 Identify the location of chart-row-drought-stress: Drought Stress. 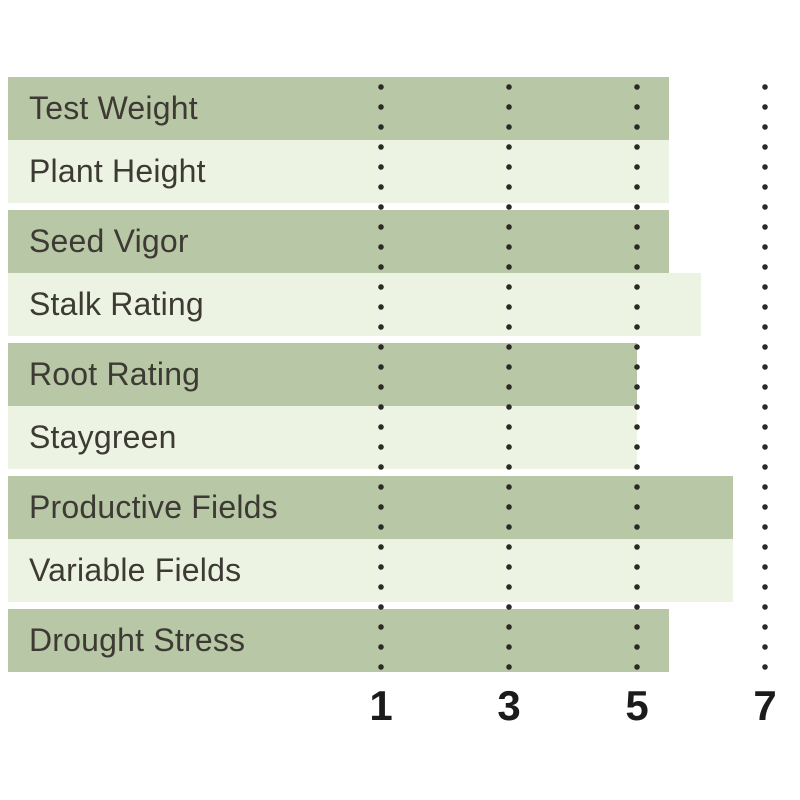
(338, 640).